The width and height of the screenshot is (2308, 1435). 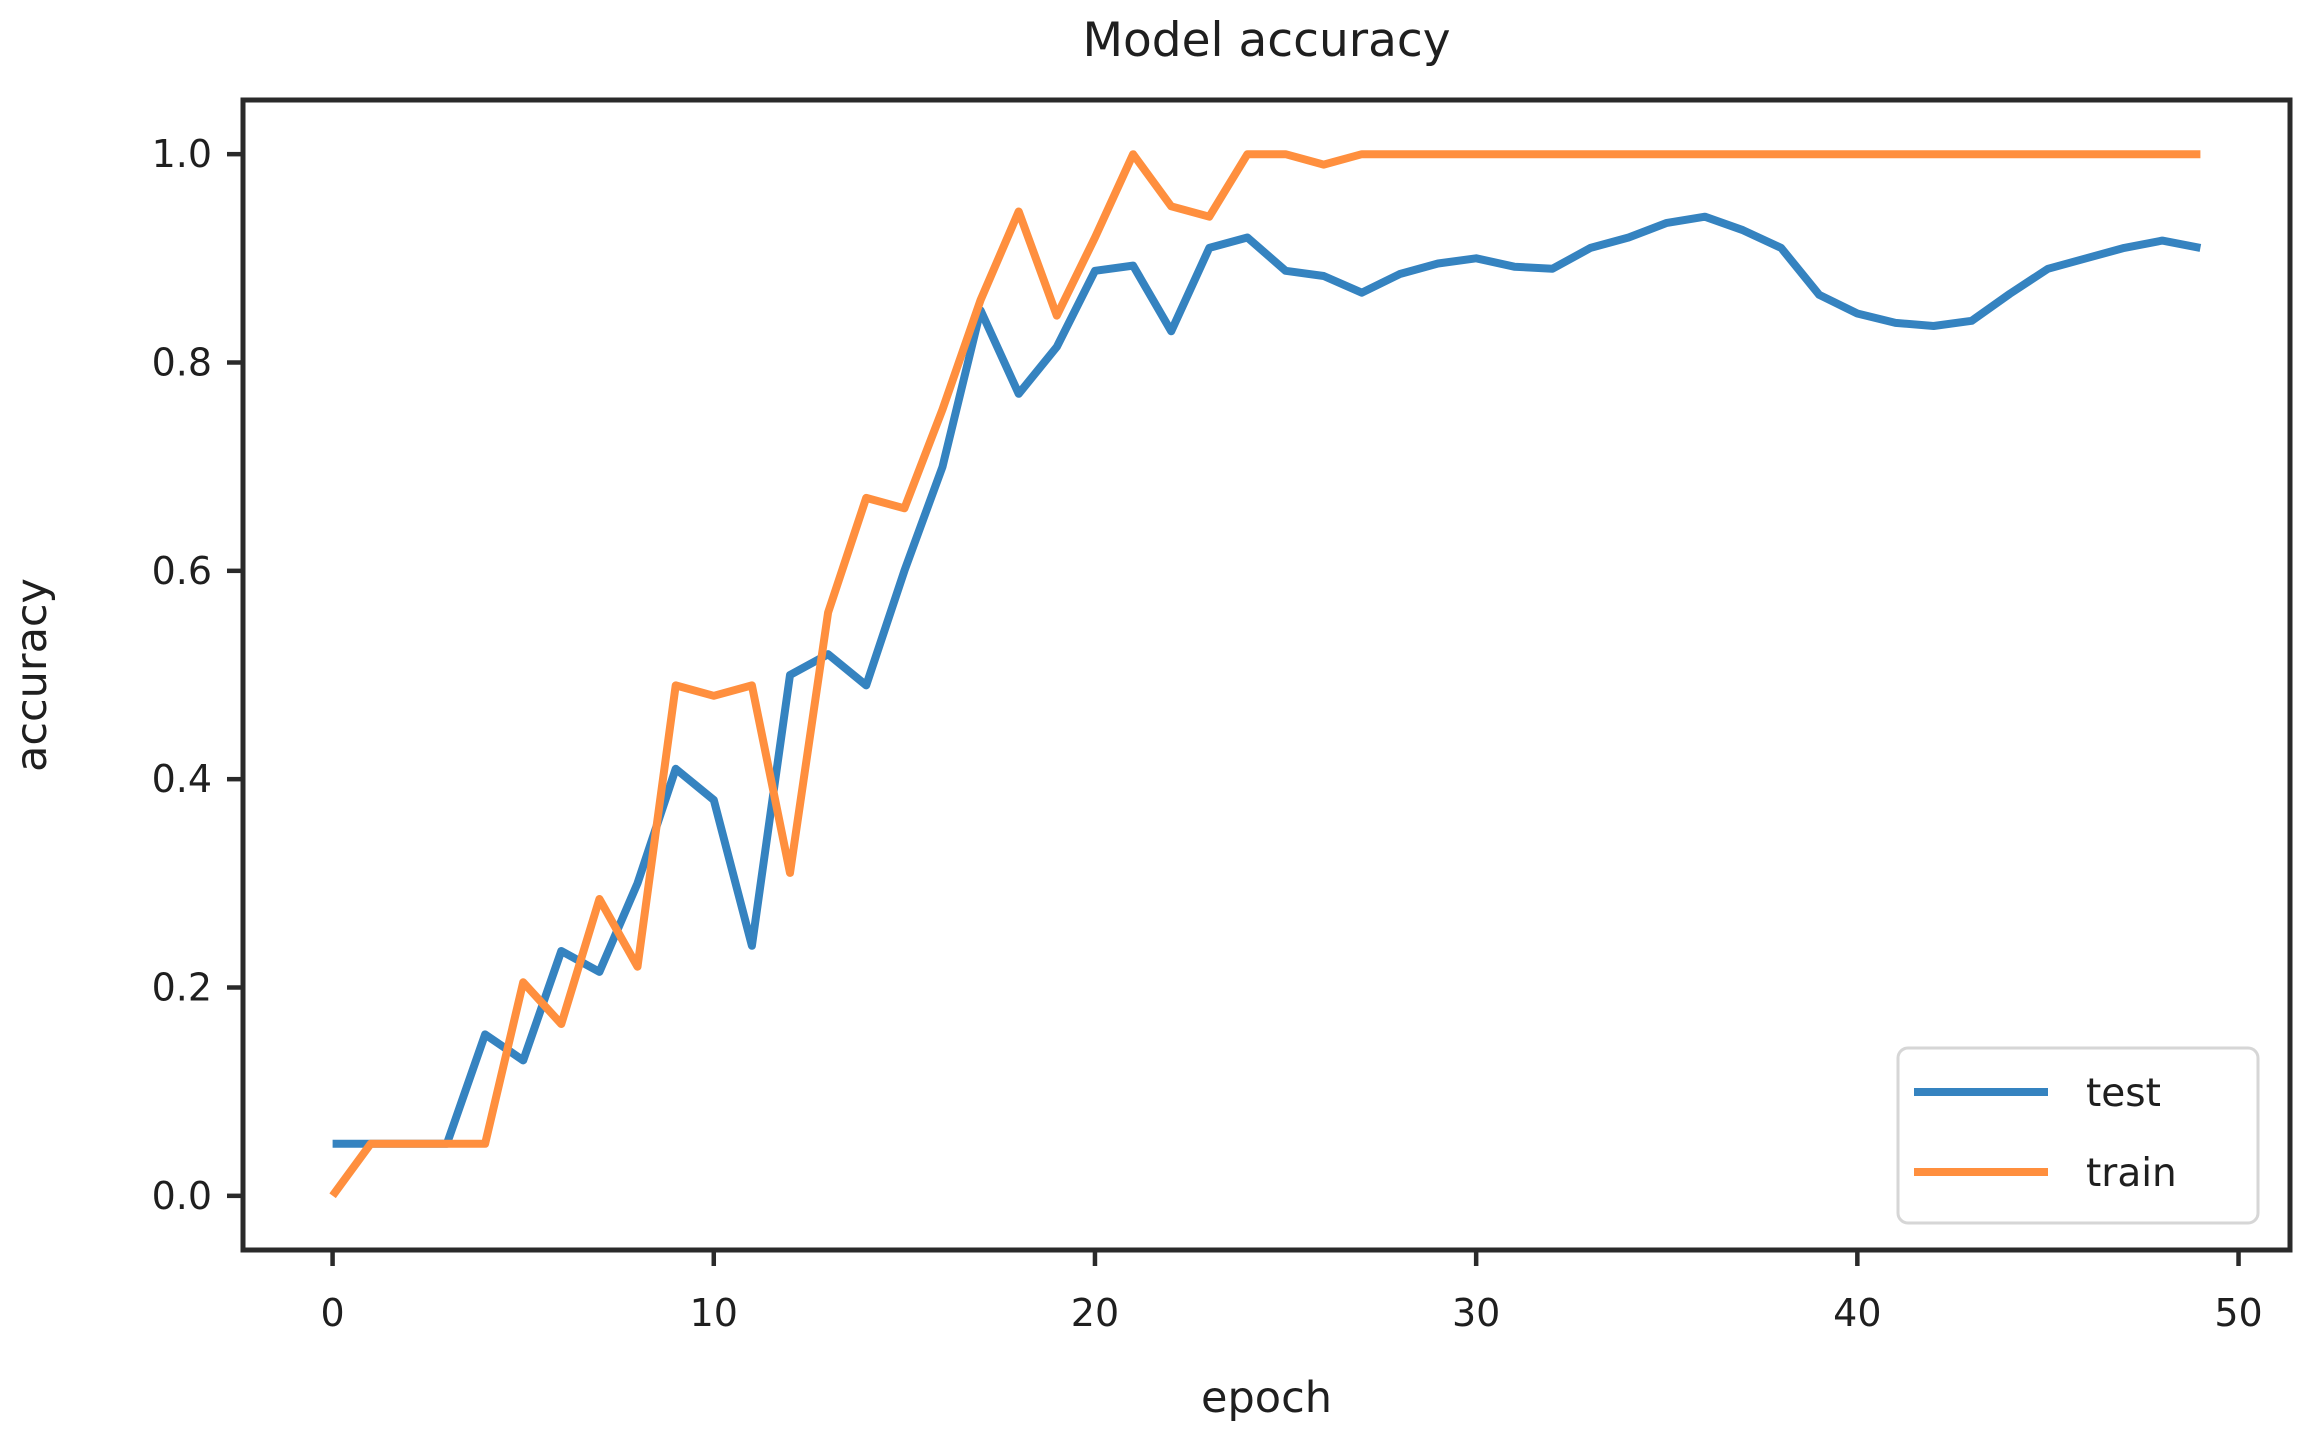 What do you see at coordinates (1266, 1398) in the screenshot?
I see `x-axis-label: epoch` at bounding box center [1266, 1398].